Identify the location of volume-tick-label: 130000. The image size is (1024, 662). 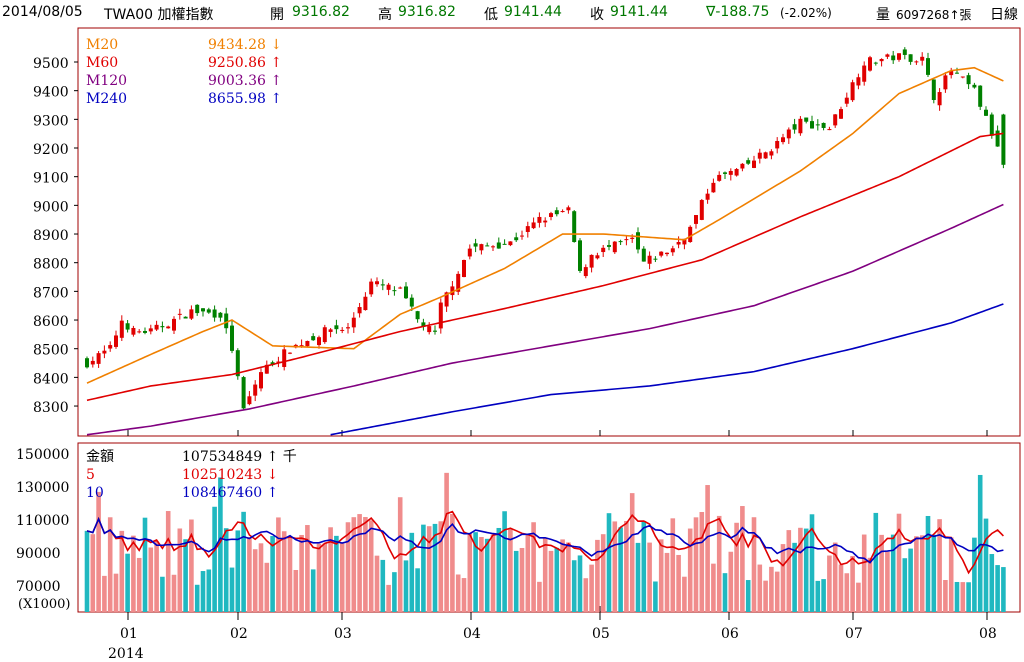
(42, 488).